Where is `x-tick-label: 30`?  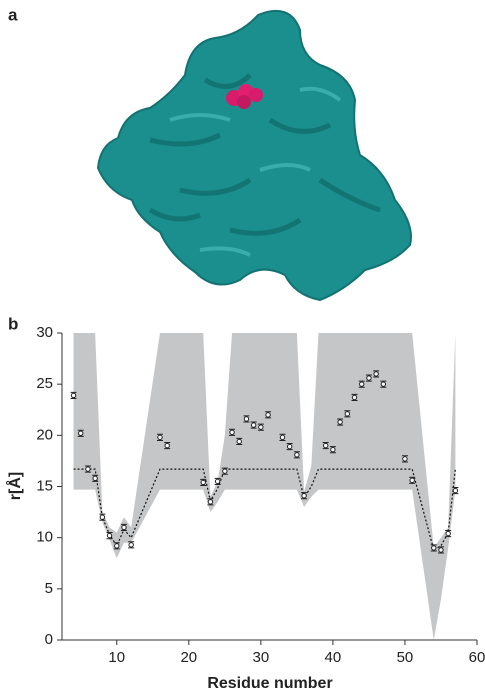
x-tick-label: 30 is located at coordinates (261, 657).